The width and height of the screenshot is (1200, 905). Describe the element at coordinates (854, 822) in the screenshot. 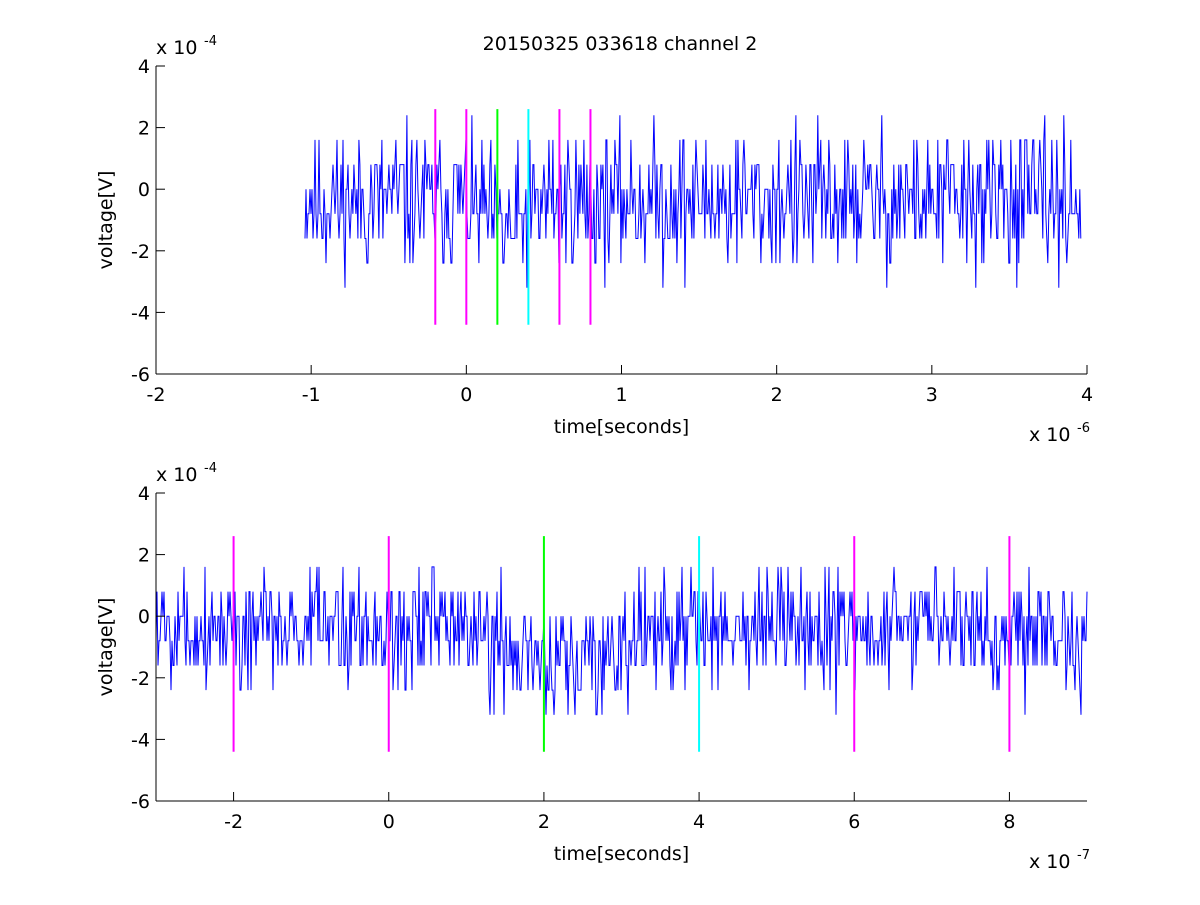

I see `x-tick-label: 6` at that location.